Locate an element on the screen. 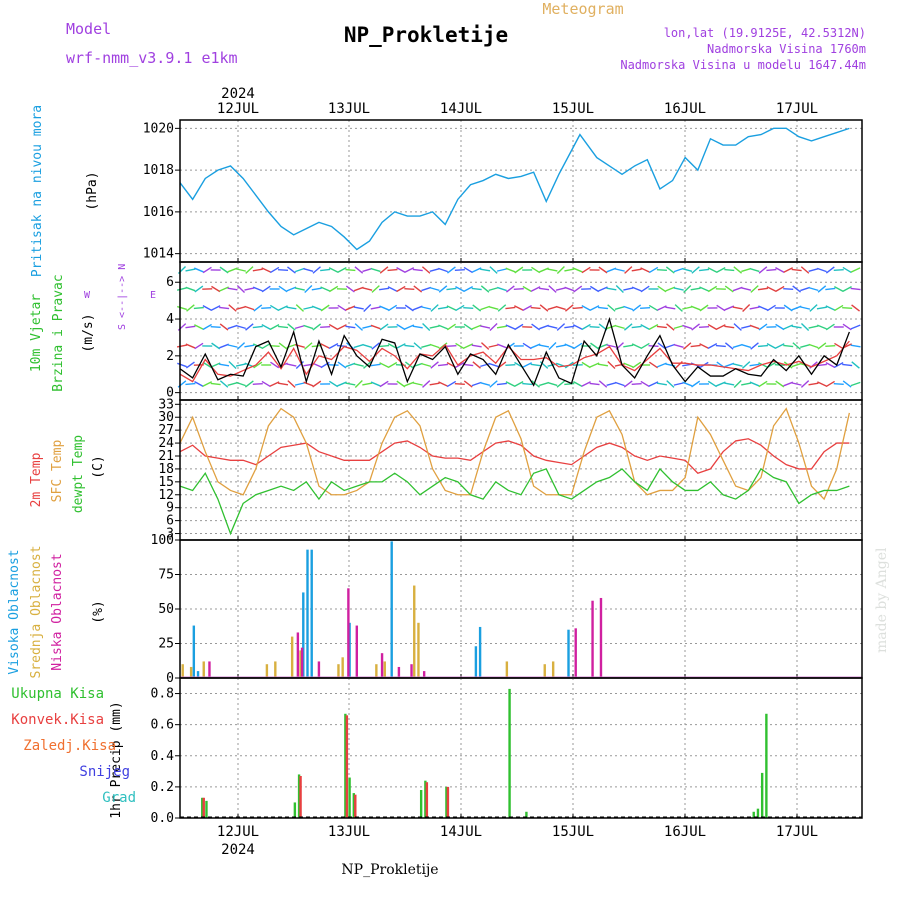 The height and width of the screenshot is (900, 900). year-label-bottom: 2024 is located at coordinates (238, 850).